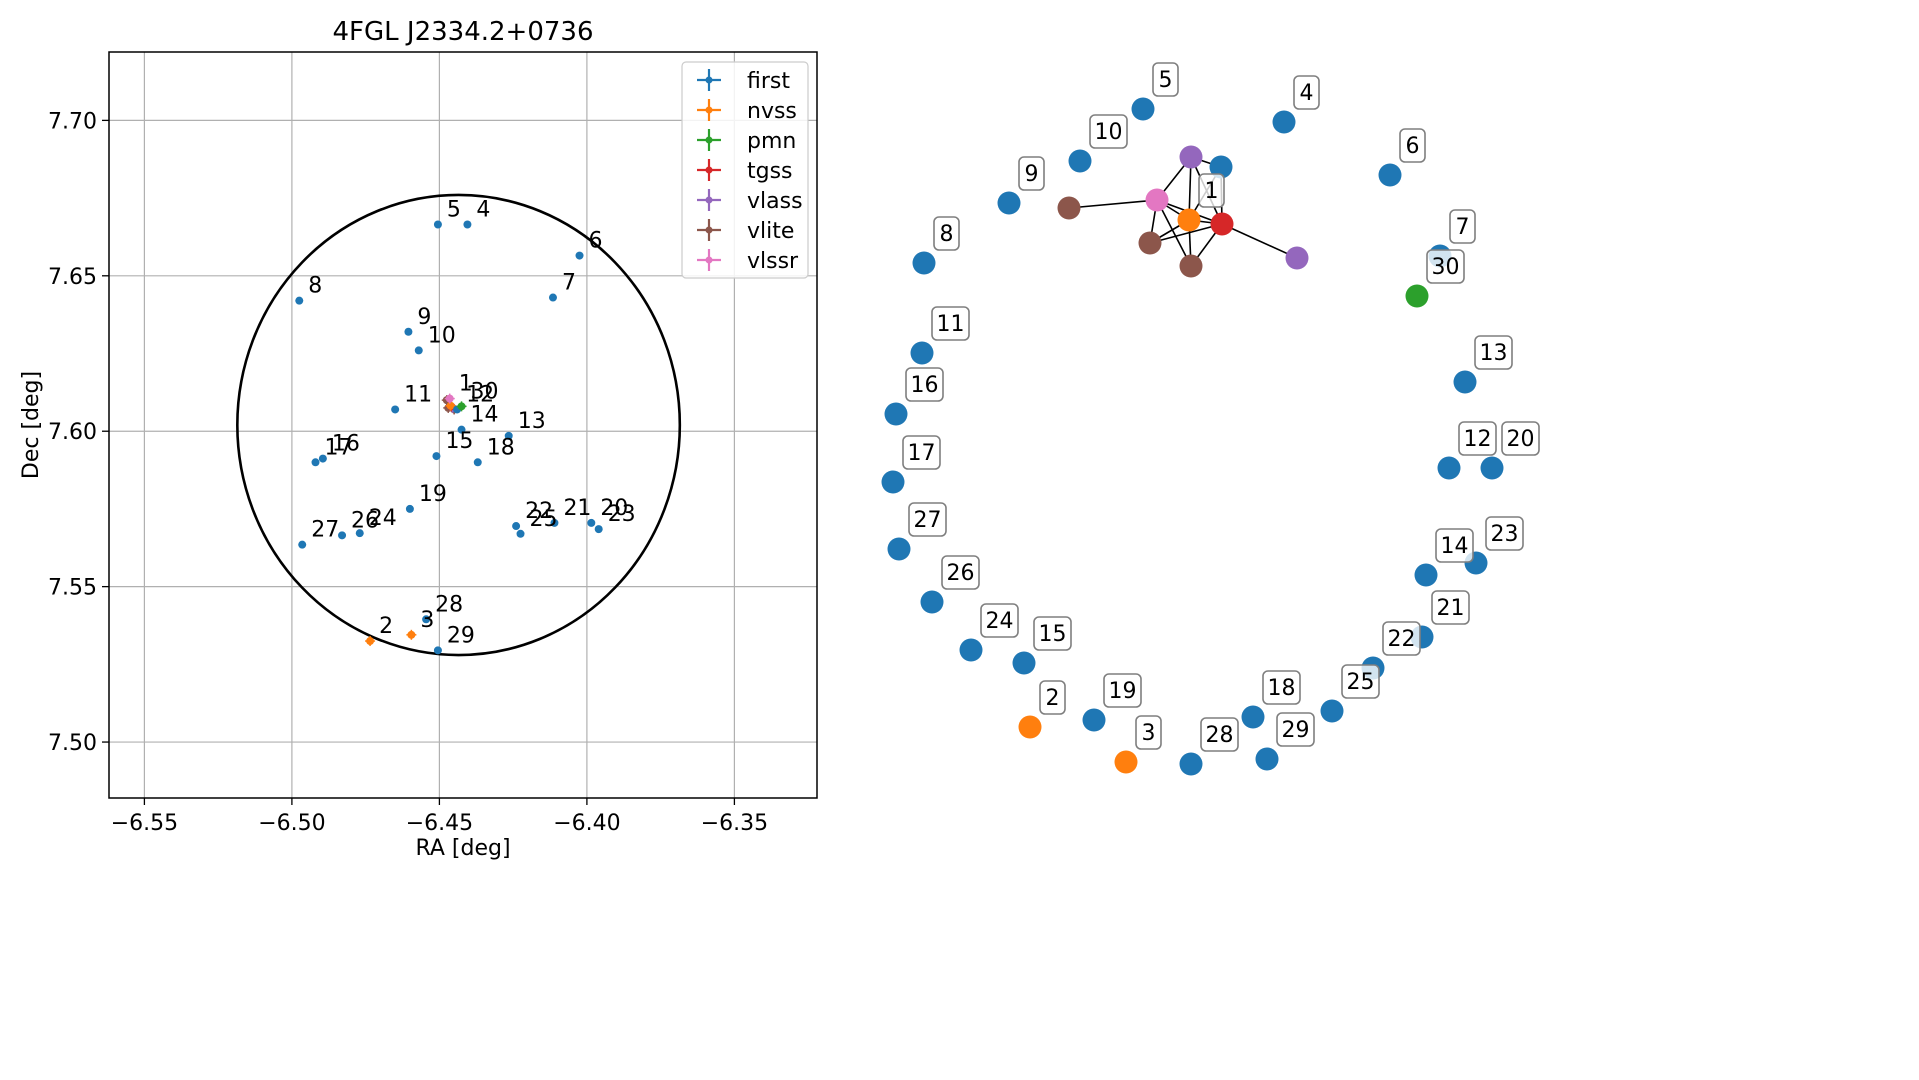 The height and width of the screenshot is (1080, 1919). I want to click on legend-box, so click(745, 170).